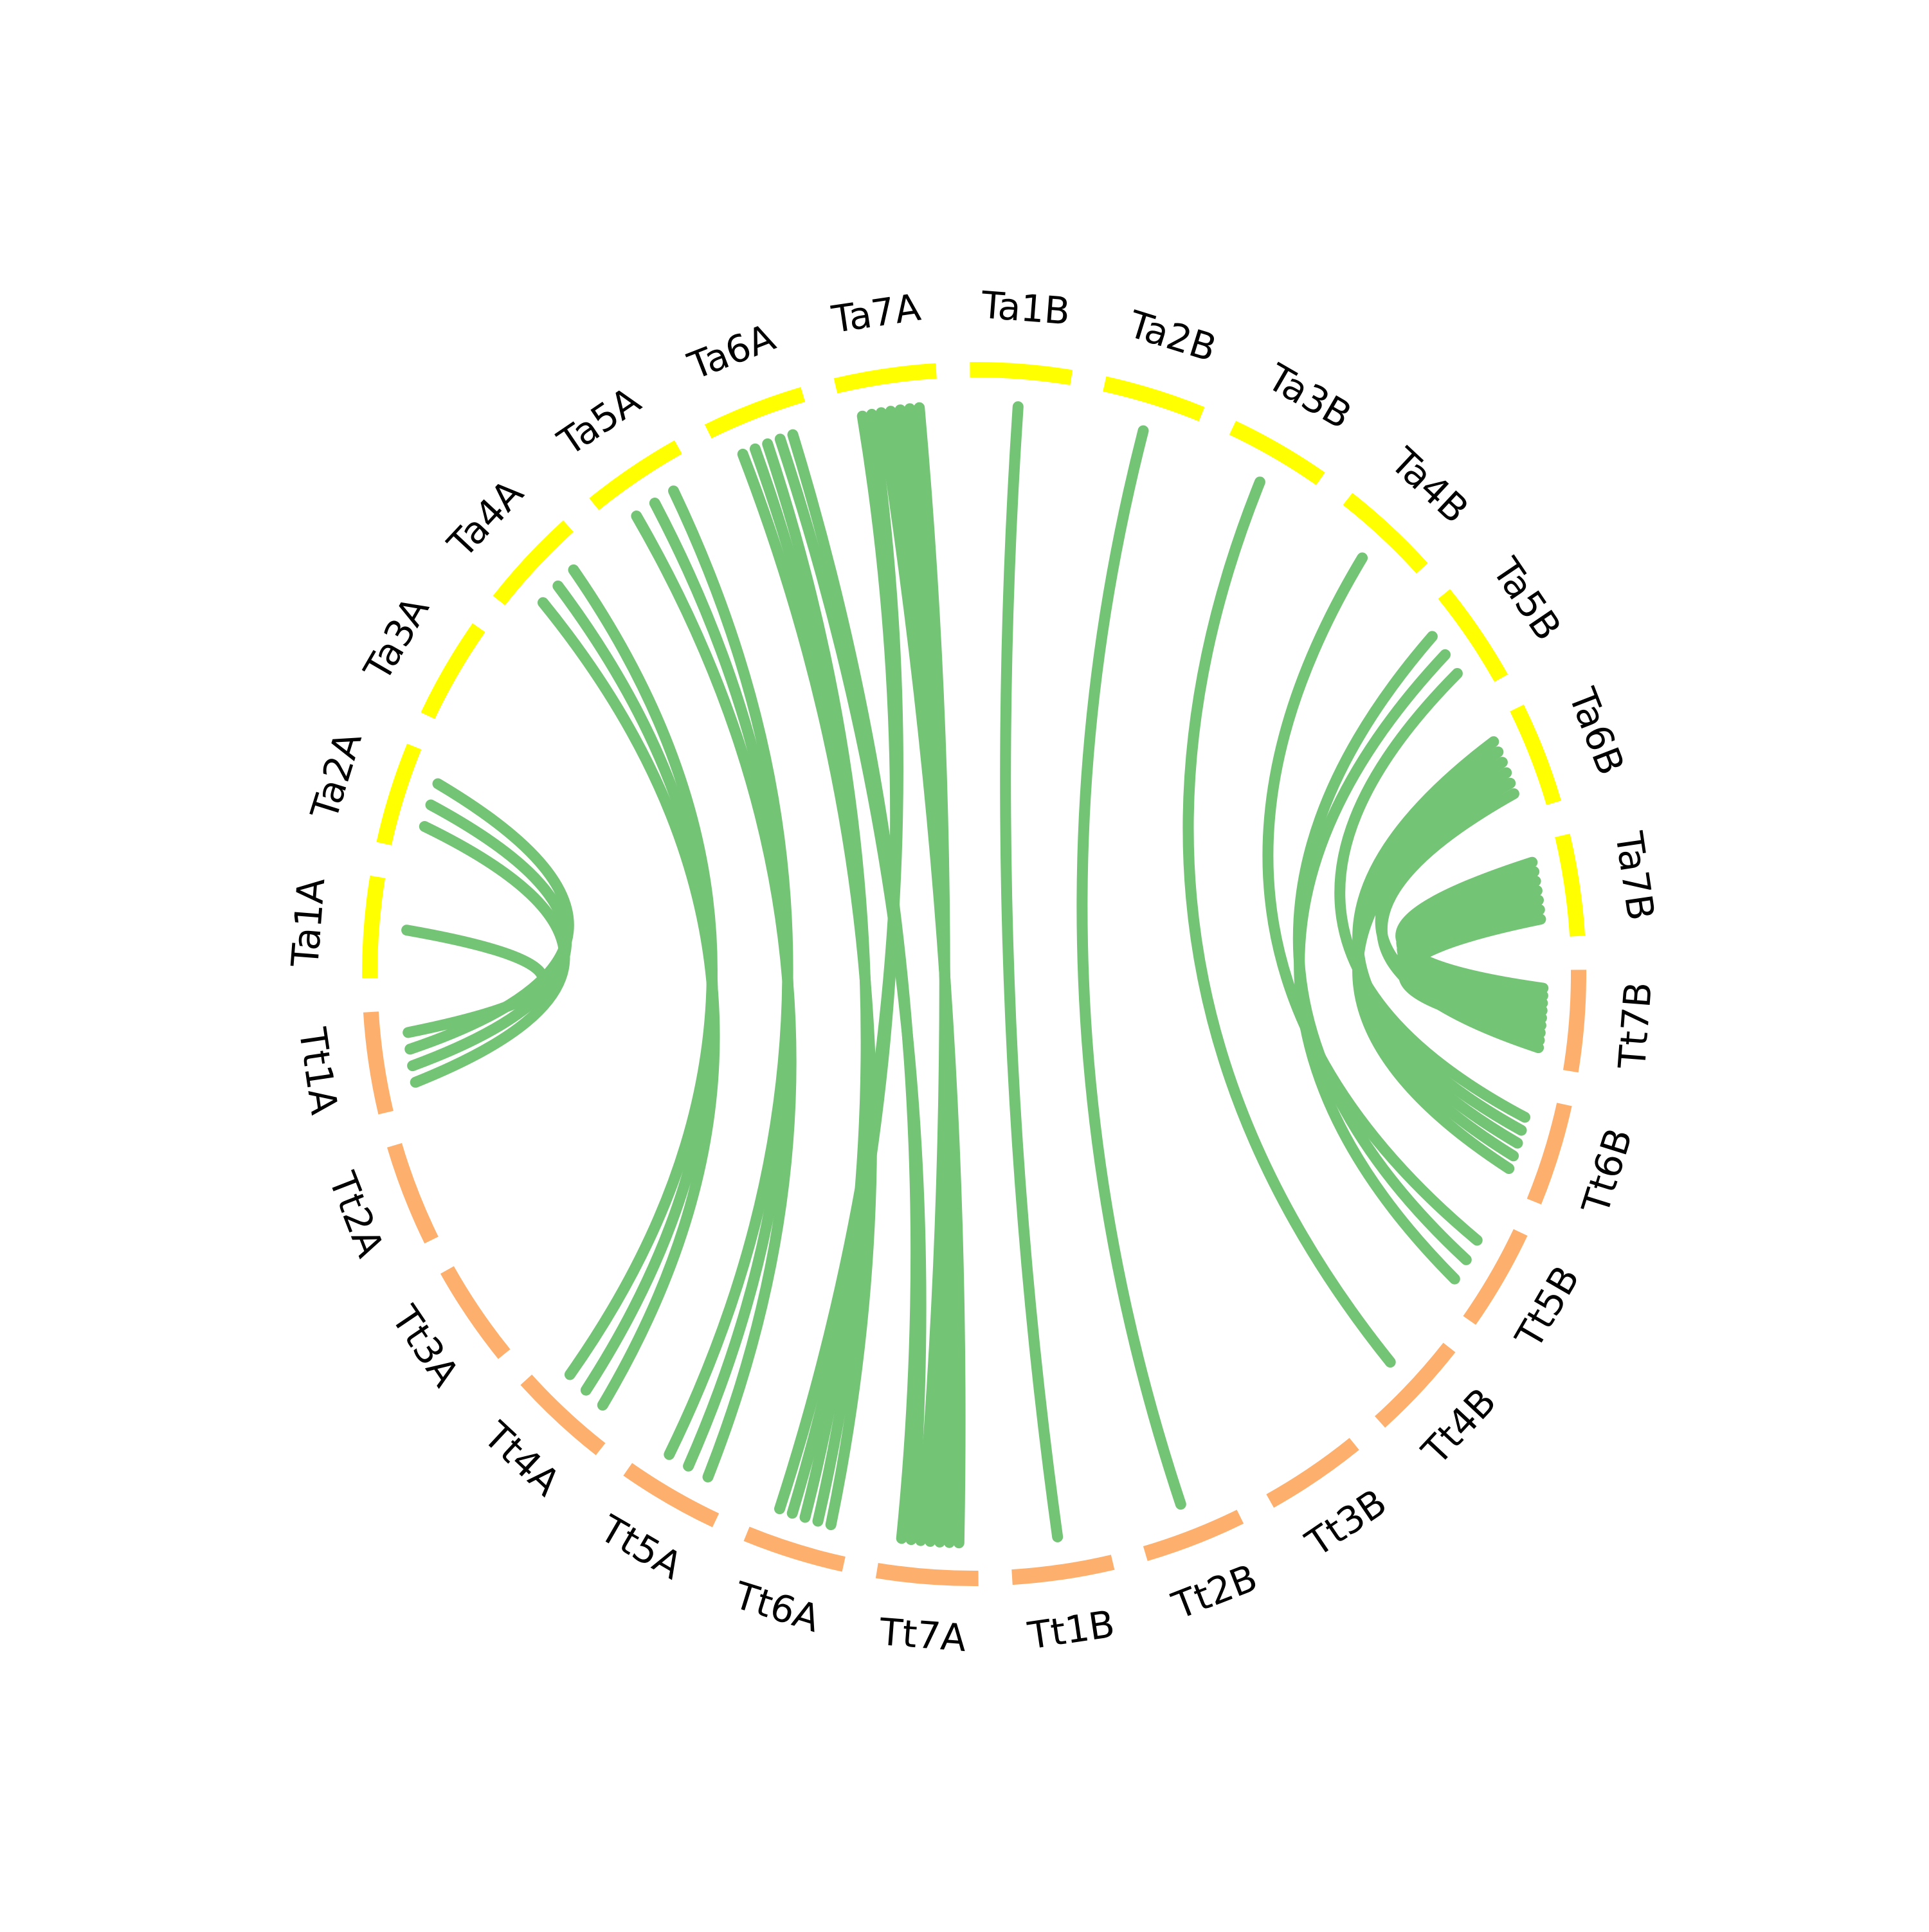  What do you see at coordinates (1386, 532) in the screenshot?
I see `segment-ta4b` at bounding box center [1386, 532].